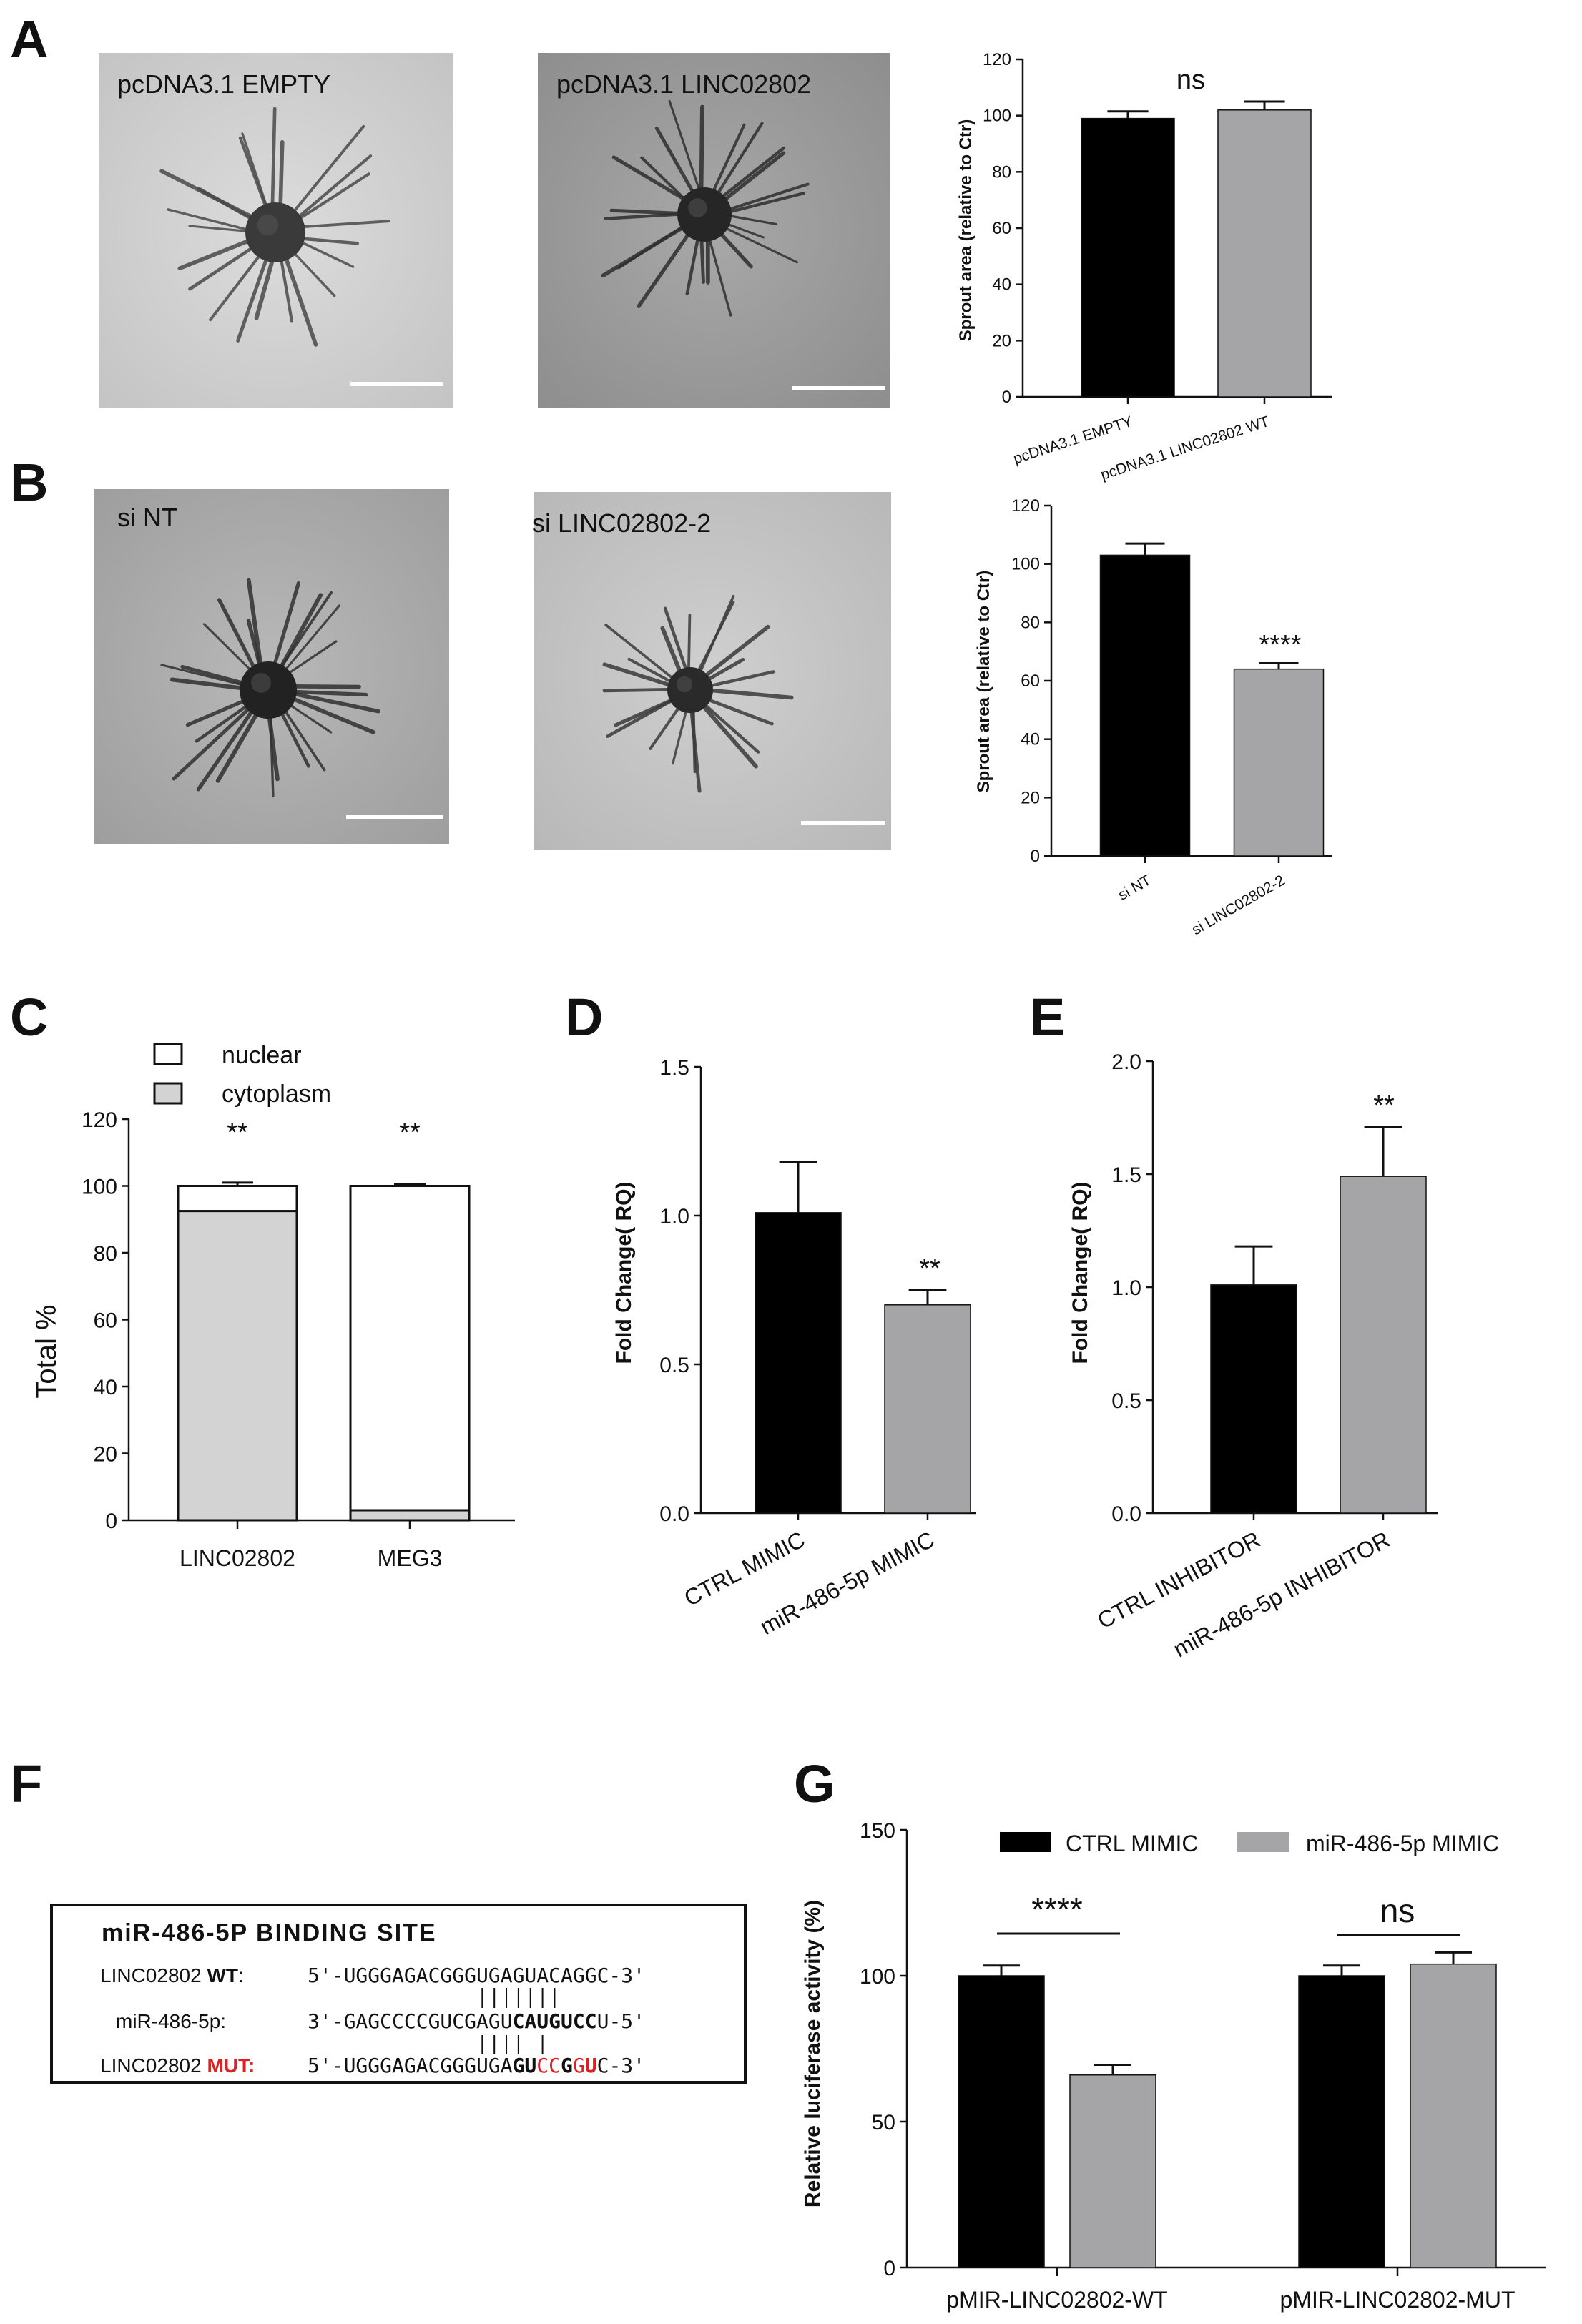 The width and height of the screenshot is (1582, 2324). Describe the element at coordinates (172, 1975) in the screenshot. I see `wt-label: LINC02802 WT:` at that location.